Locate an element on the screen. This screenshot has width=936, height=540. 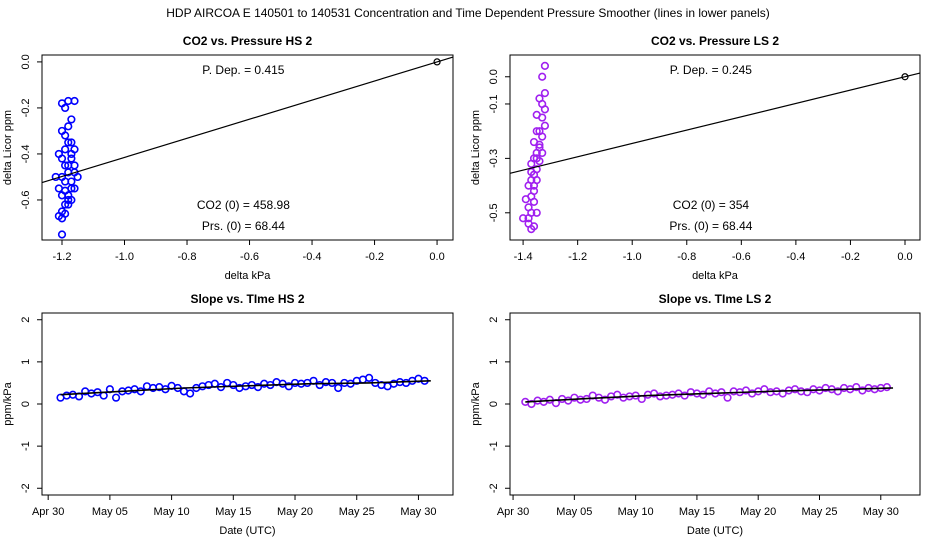
x-axis-label: delta kPa is located at coordinates (715, 276).